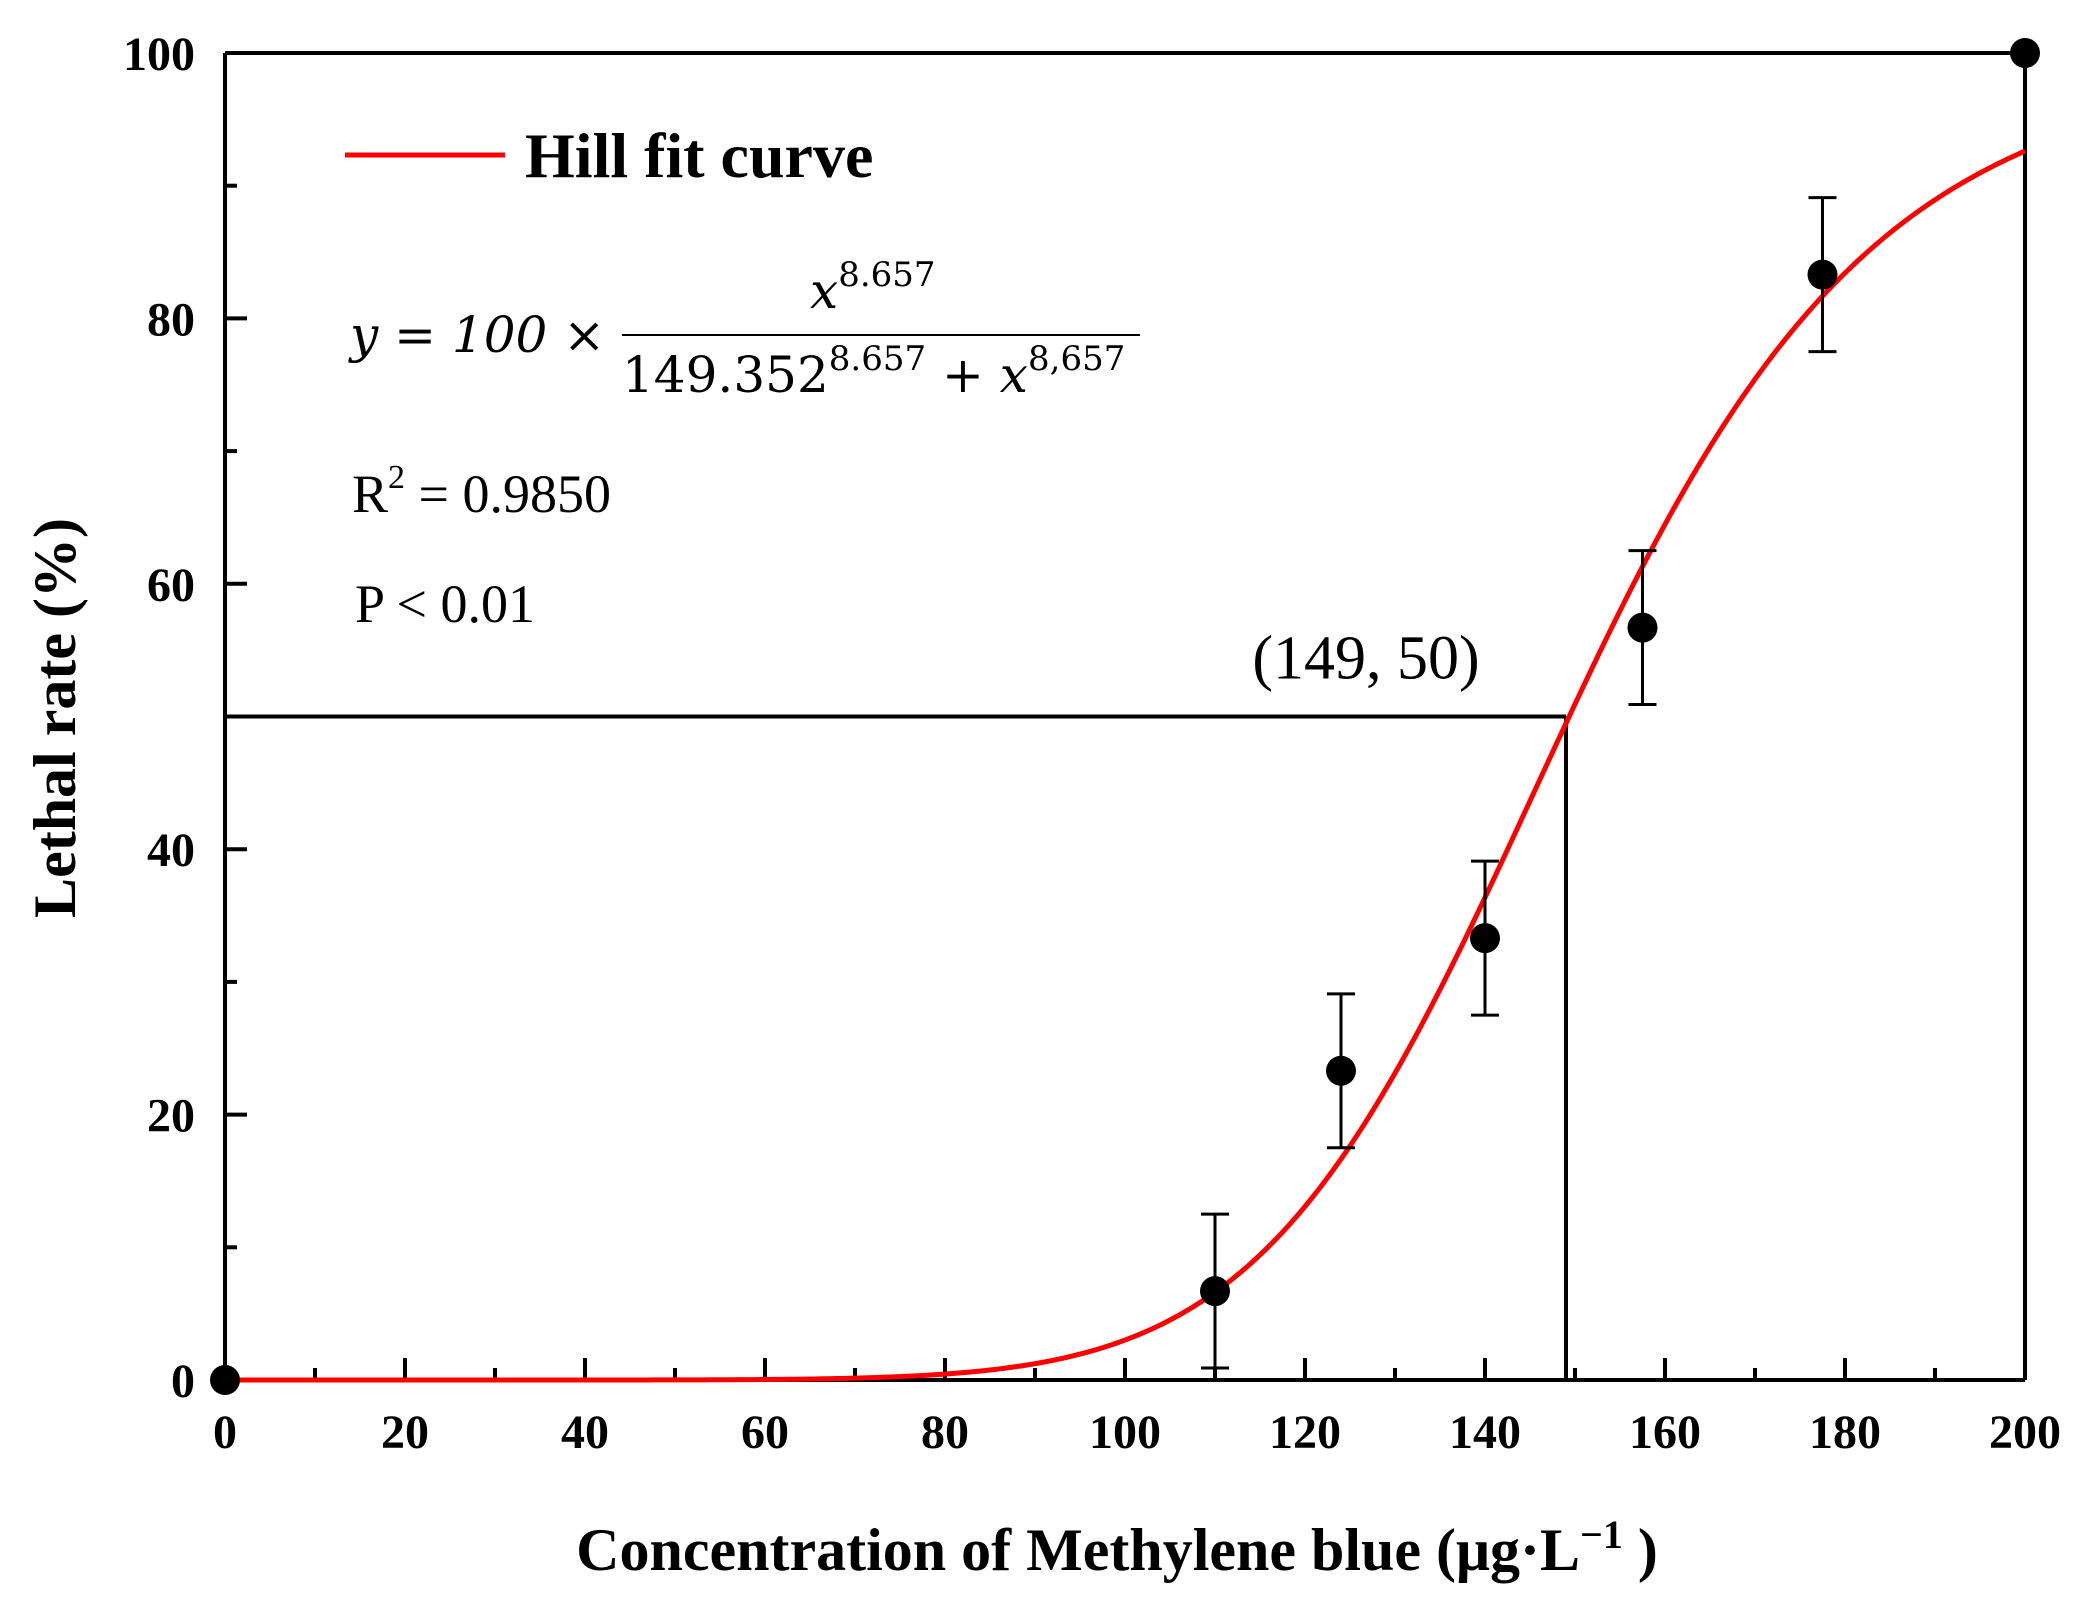 Image resolution: width=2082 pixels, height=1623 pixels. Describe the element at coordinates (508, 494) in the screenshot. I see `r-squared-value: = 0.9850` at that location.